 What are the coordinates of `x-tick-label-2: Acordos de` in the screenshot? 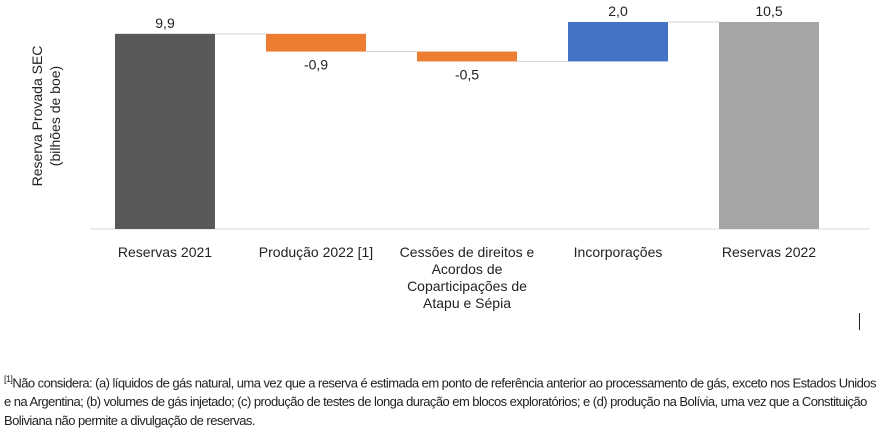 It's located at (467, 269).